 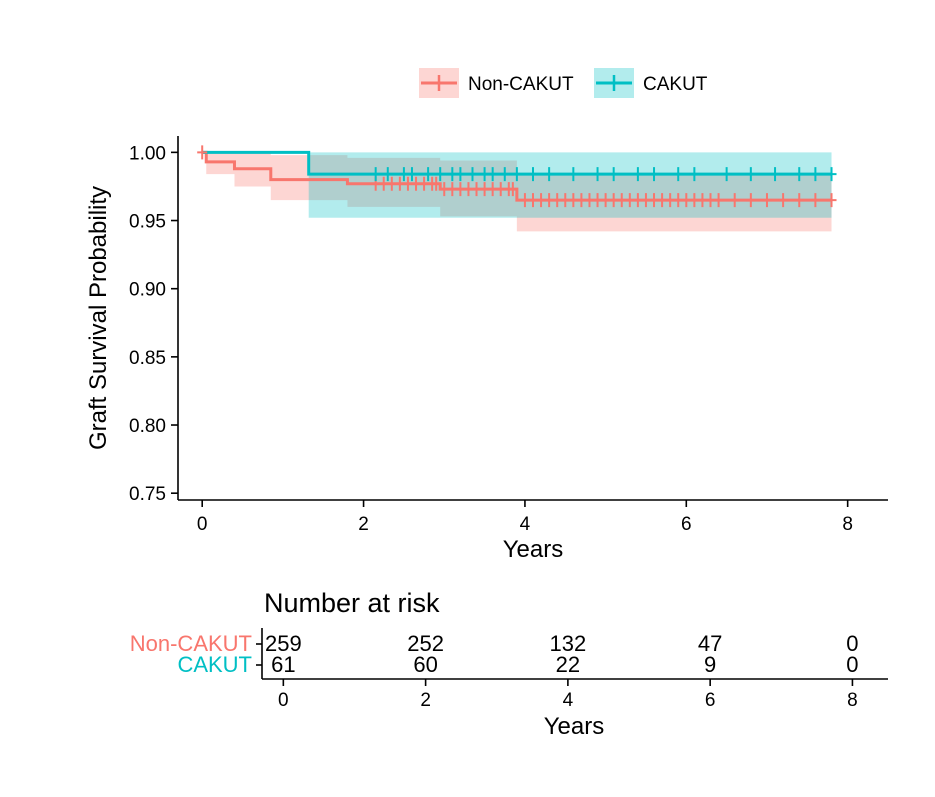 What do you see at coordinates (352, 603) in the screenshot?
I see `risk-table-title: Number at risk` at bounding box center [352, 603].